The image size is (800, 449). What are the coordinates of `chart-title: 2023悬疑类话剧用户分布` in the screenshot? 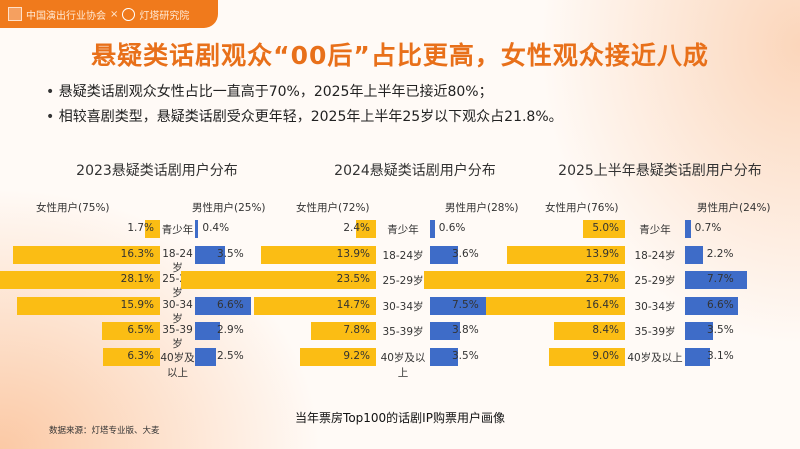 It's located at (157, 171).